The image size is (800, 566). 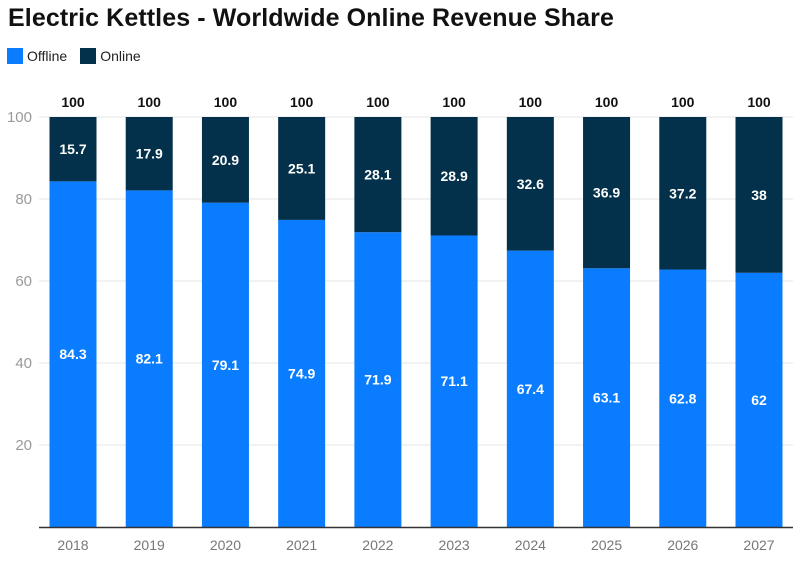 I want to click on bar-online-2019, so click(x=149, y=154).